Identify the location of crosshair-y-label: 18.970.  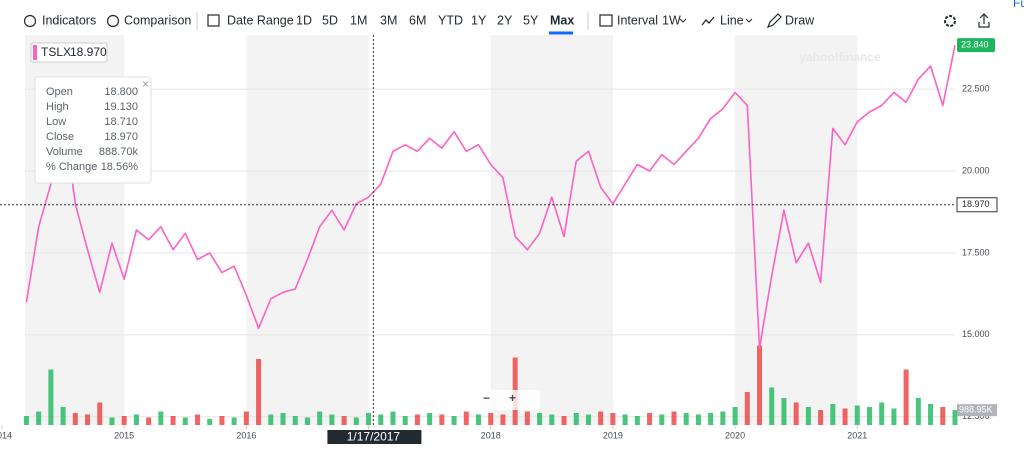
(976, 204).